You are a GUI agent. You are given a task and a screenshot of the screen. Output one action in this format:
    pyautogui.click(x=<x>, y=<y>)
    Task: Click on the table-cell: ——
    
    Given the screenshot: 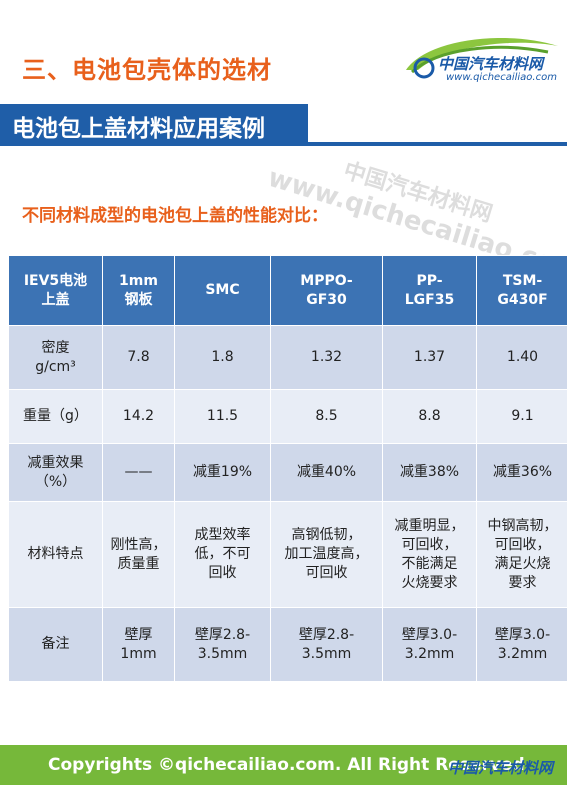 What is the action you would take?
    pyautogui.click(x=138, y=472)
    